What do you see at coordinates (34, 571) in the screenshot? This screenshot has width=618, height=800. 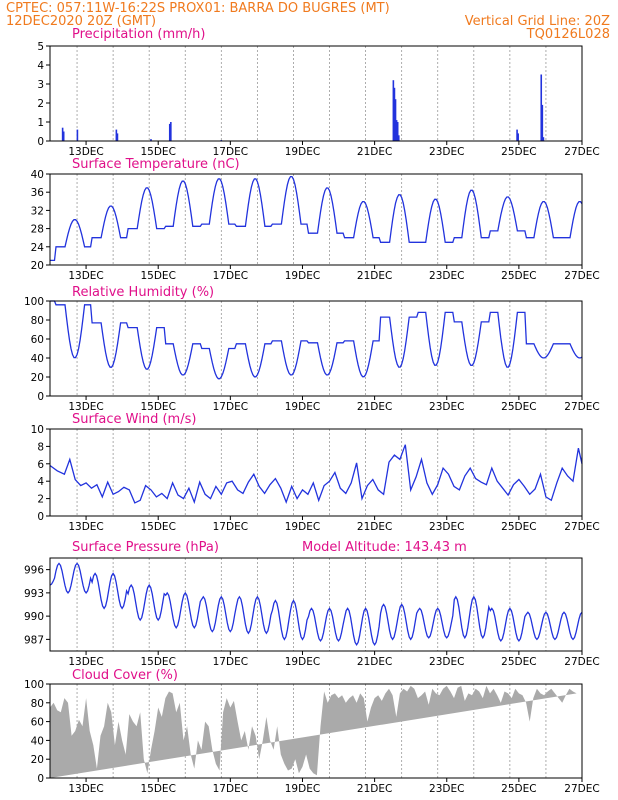 I see `y-tick-label: 996` at bounding box center [34, 571].